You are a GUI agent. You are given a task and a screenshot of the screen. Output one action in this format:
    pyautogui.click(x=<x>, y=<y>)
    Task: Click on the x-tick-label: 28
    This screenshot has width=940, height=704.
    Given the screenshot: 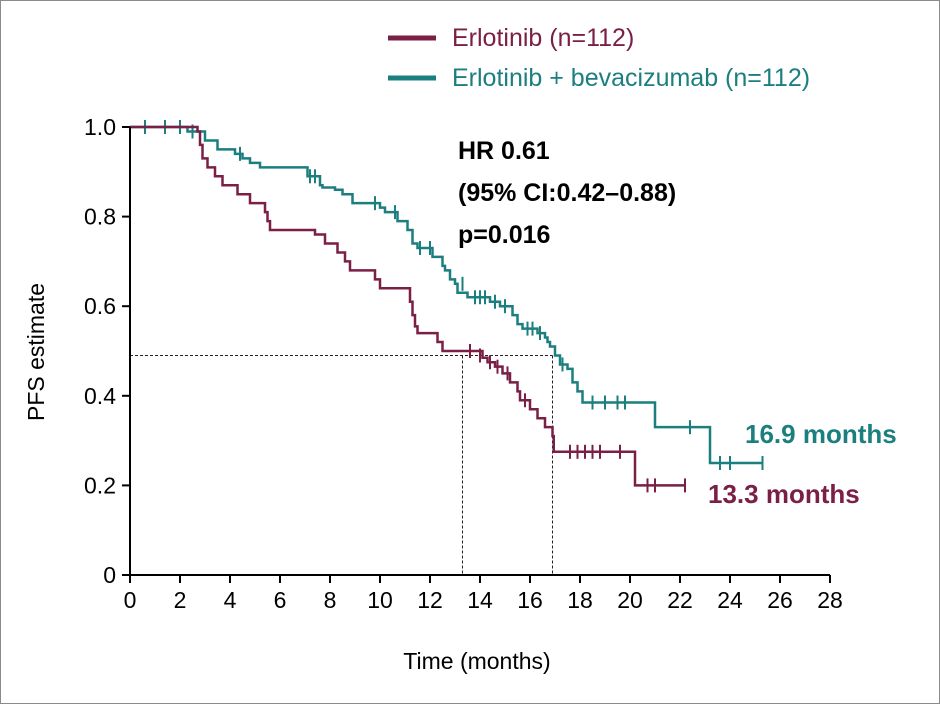 What is the action you would take?
    pyautogui.click(x=830, y=600)
    